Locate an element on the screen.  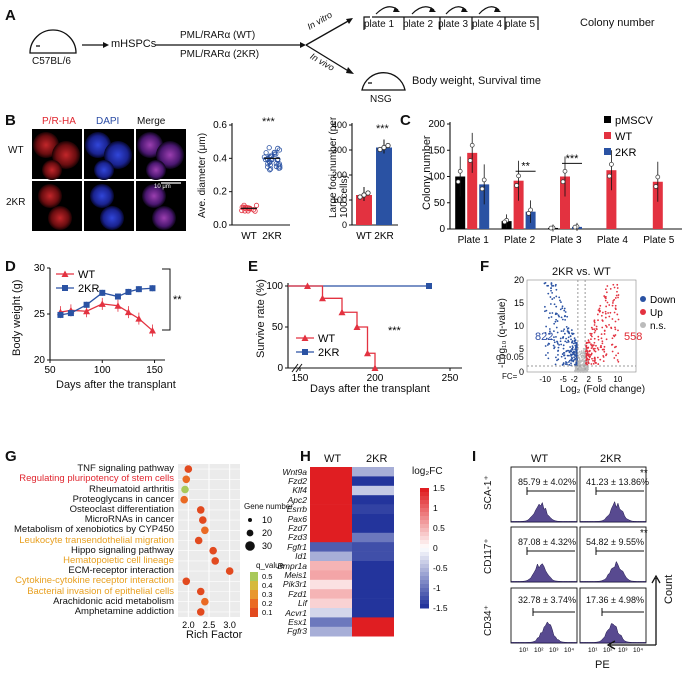
c-tick-label: 150 is located at coordinates (436, 150).